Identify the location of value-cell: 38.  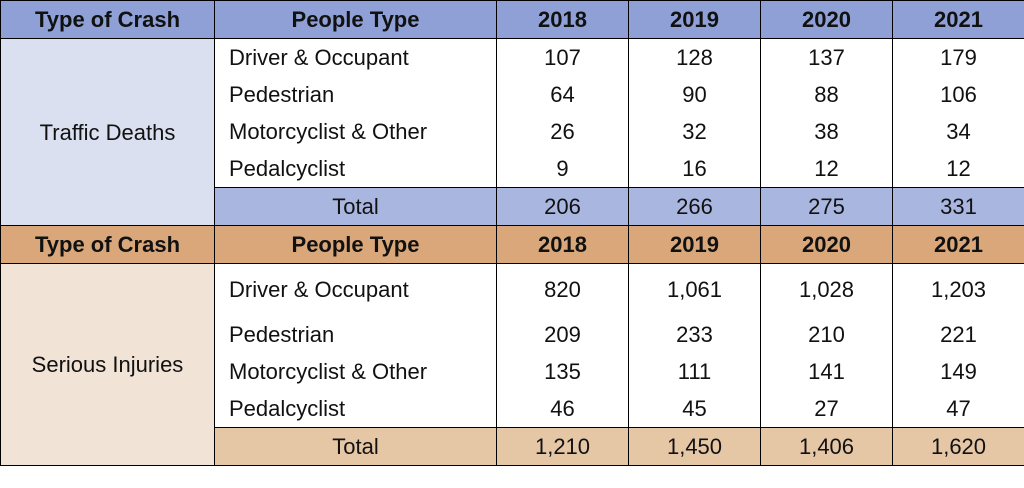
(826, 131).